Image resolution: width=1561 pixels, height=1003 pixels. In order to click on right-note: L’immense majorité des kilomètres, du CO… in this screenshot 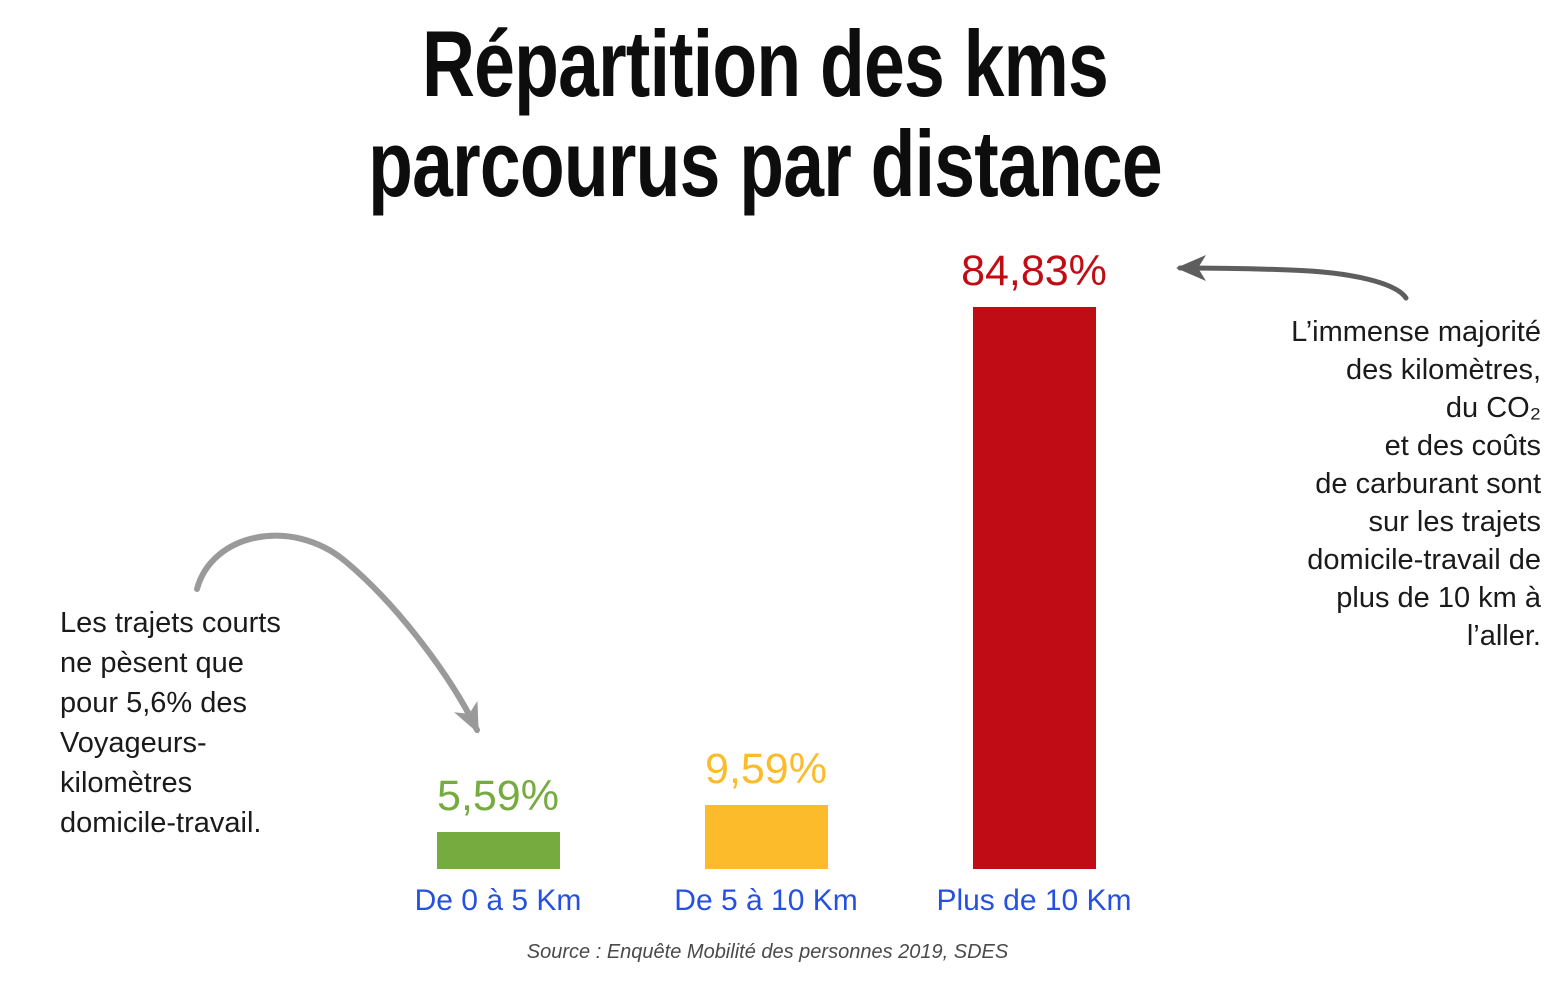, I will do `click(1416, 484)`.